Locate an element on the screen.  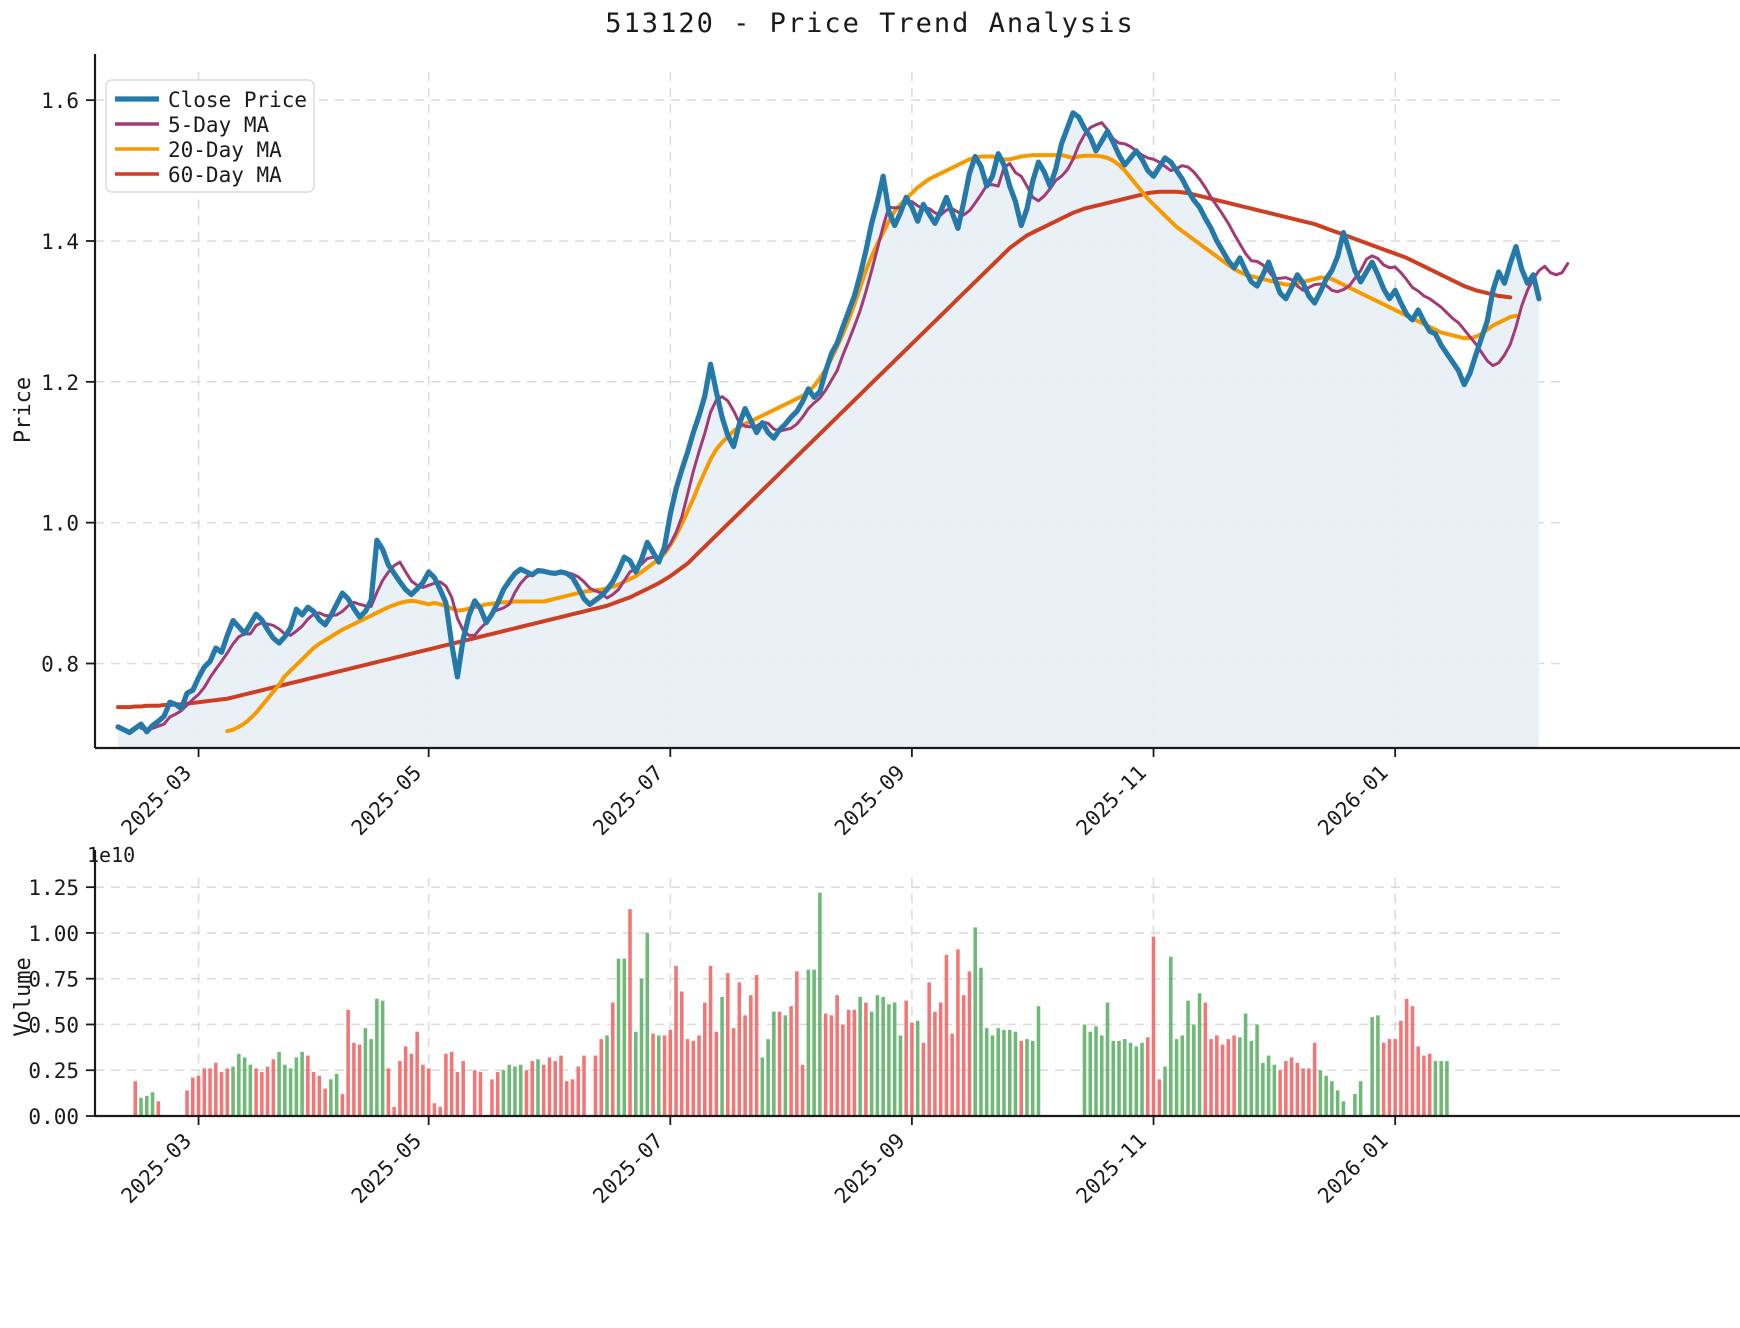
volume-y-tick-label: 1.00 is located at coordinates (53, 934).